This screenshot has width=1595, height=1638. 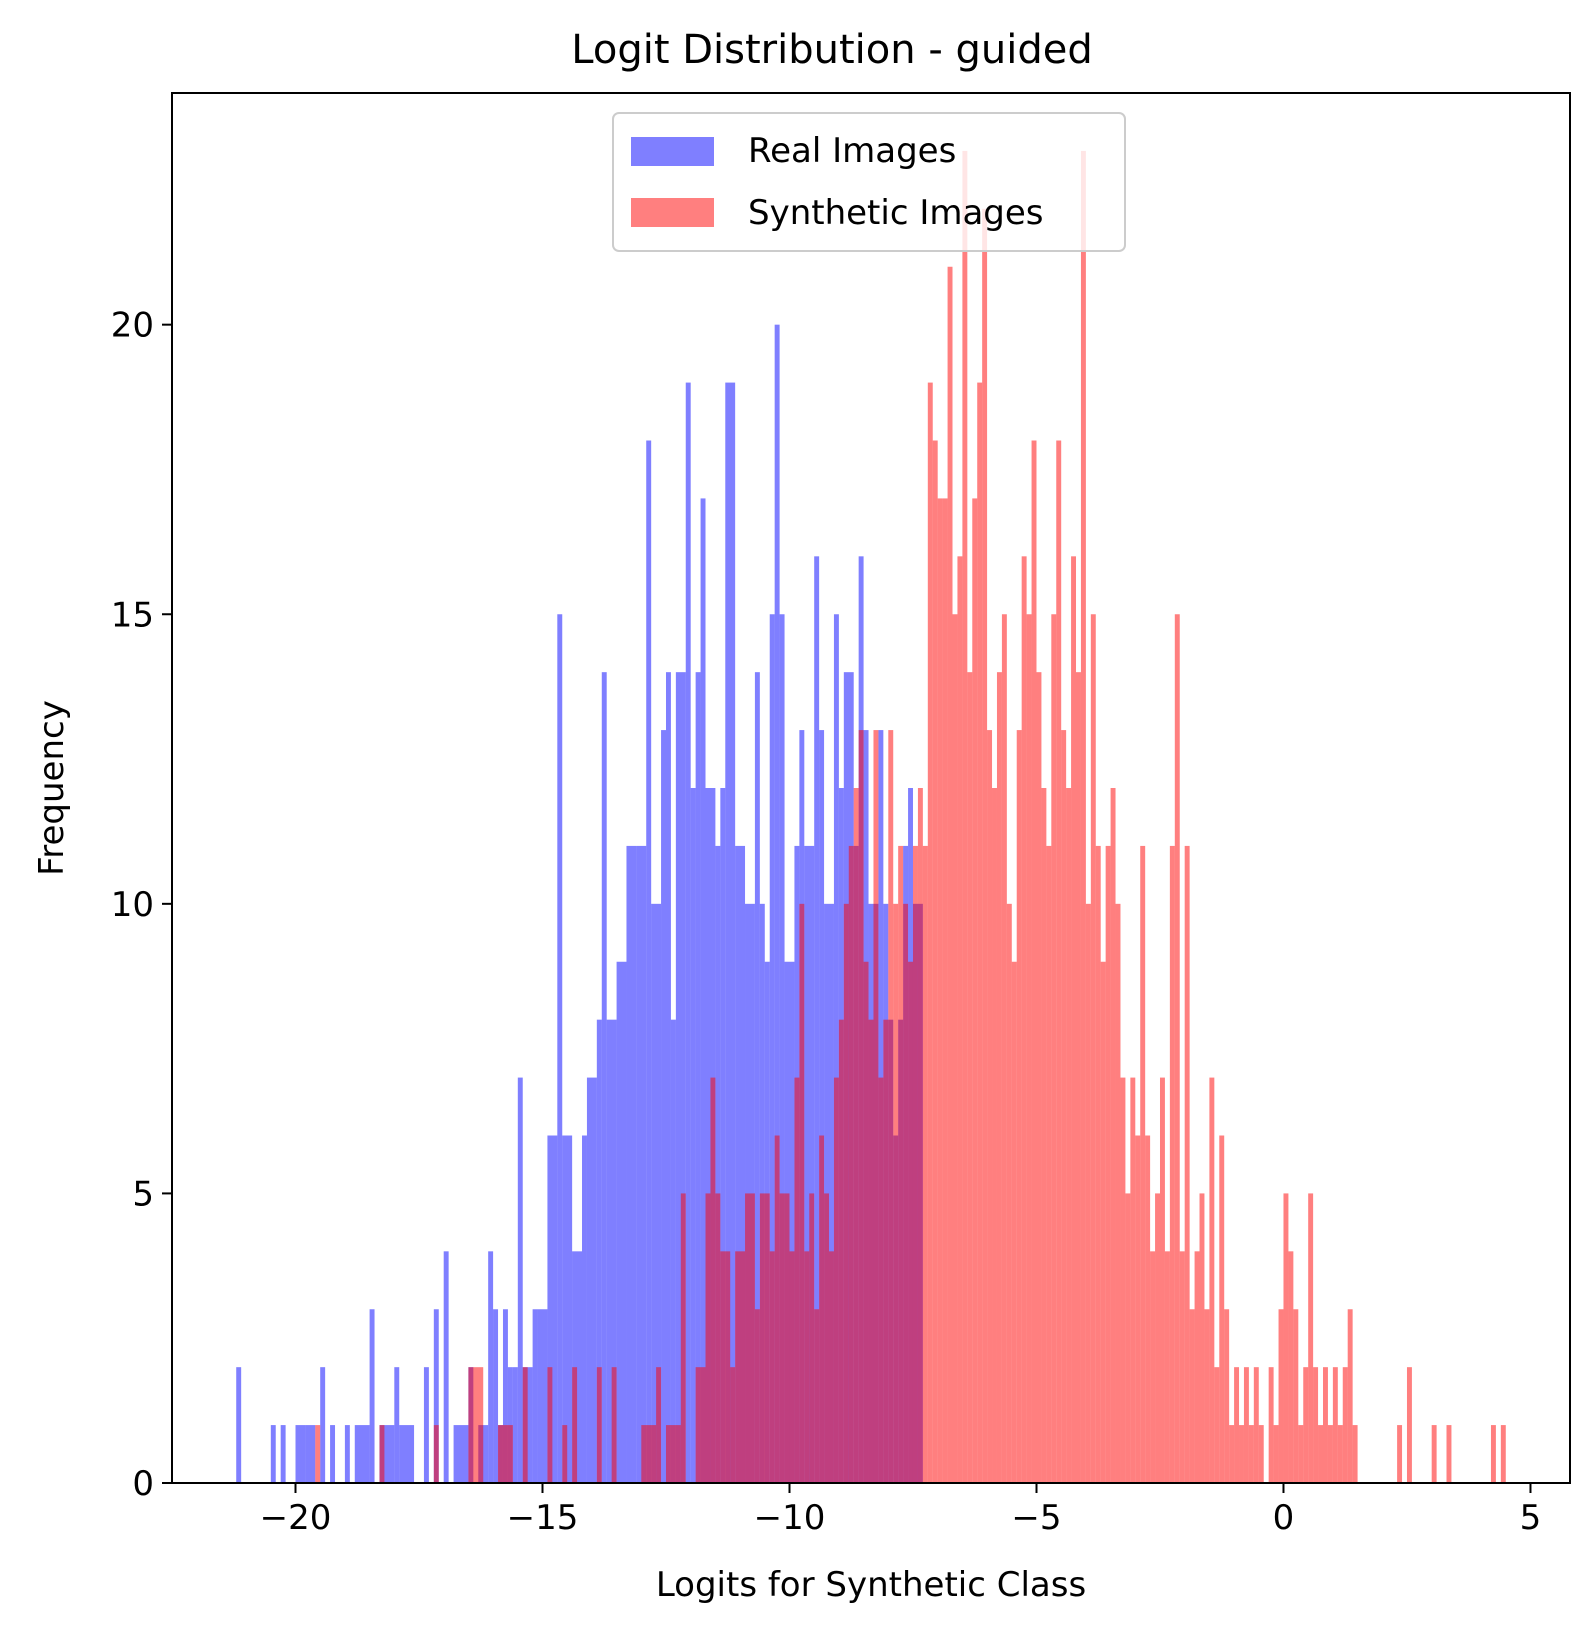 What do you see at coordinates (132, 905) in the screenshot?
I see `y-tick-label: 10` at bounding box center [132, 905].